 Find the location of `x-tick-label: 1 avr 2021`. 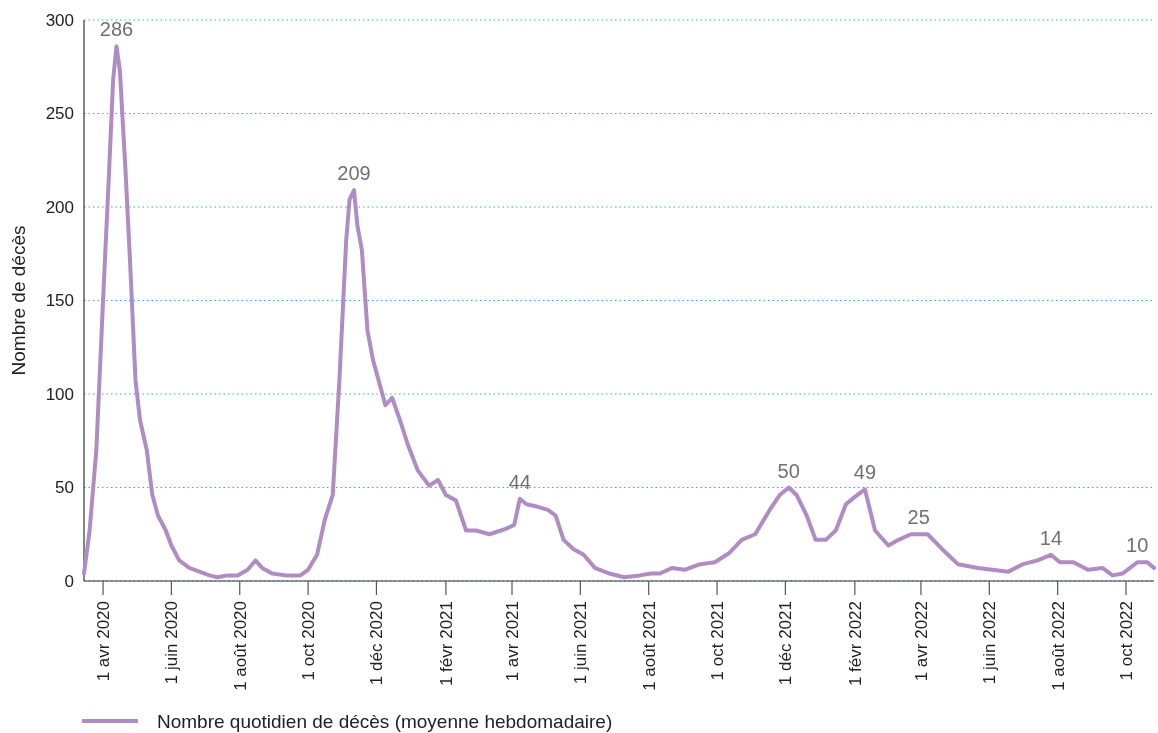

x-tick-label: 1 avr 2021 is located at coordinates (512, 641).